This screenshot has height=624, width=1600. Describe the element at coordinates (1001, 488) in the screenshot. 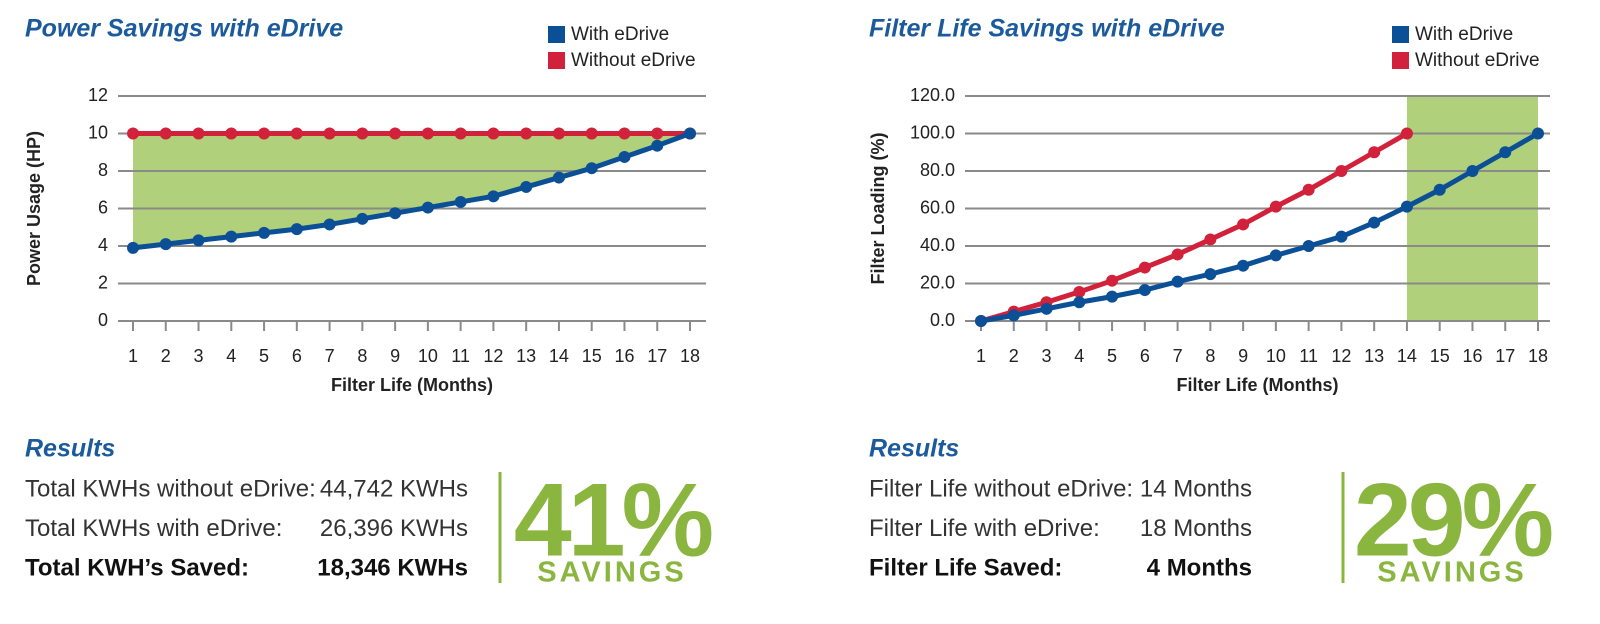

I see `result-label: Filter Life without eDrive:` at that location.